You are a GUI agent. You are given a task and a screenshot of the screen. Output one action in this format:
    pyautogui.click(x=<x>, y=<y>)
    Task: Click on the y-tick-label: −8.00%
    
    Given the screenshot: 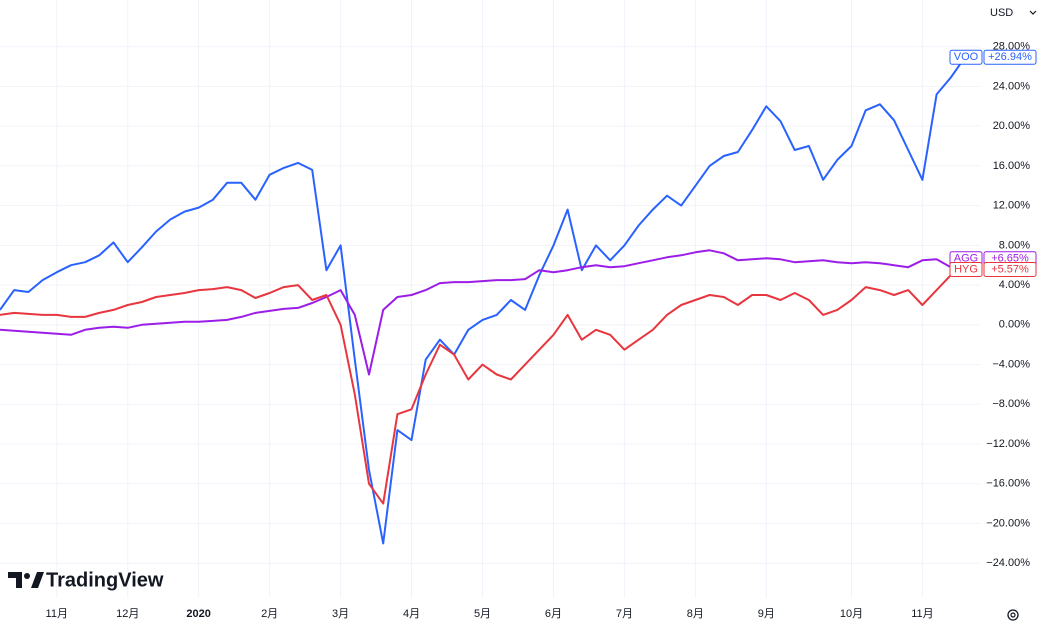 What is the action you would take?
    pyautogui.click(x=1011, y=404)
    